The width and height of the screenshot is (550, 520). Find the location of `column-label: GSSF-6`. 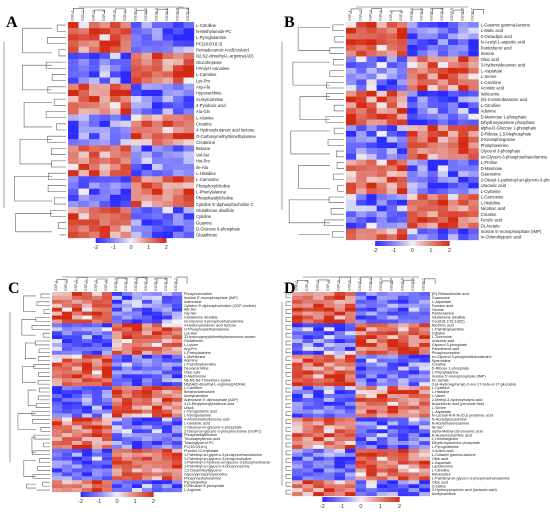

column-label: GSSF-6 is located at coordinates (413, 284).